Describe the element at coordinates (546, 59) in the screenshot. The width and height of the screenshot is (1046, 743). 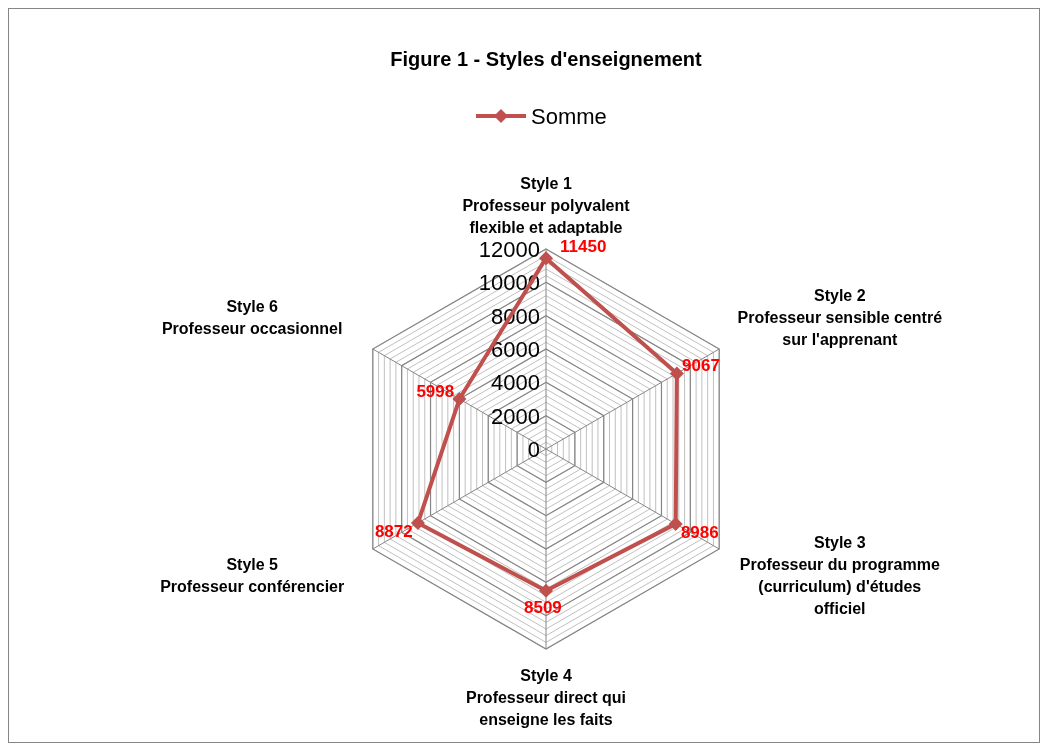
I see `chart-title: Figure 1 - Styles d'enseignement` at that location.